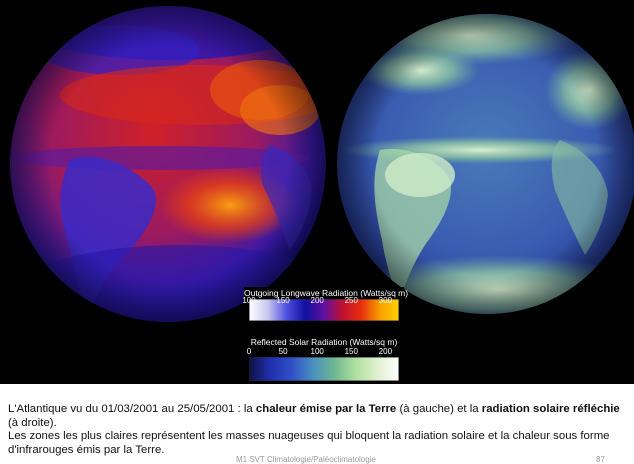  I want to click on rsr-tick-labels: 0 50 100 150 200, so click(322, 352).